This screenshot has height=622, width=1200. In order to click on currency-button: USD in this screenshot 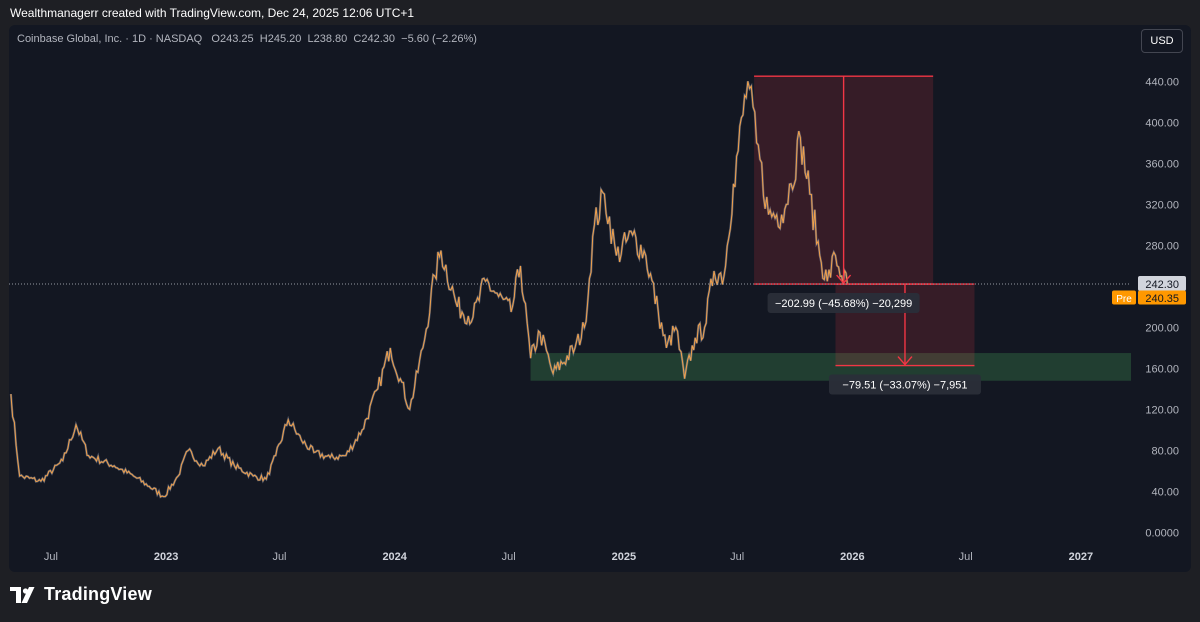, I will do `click(1162, 41)`.